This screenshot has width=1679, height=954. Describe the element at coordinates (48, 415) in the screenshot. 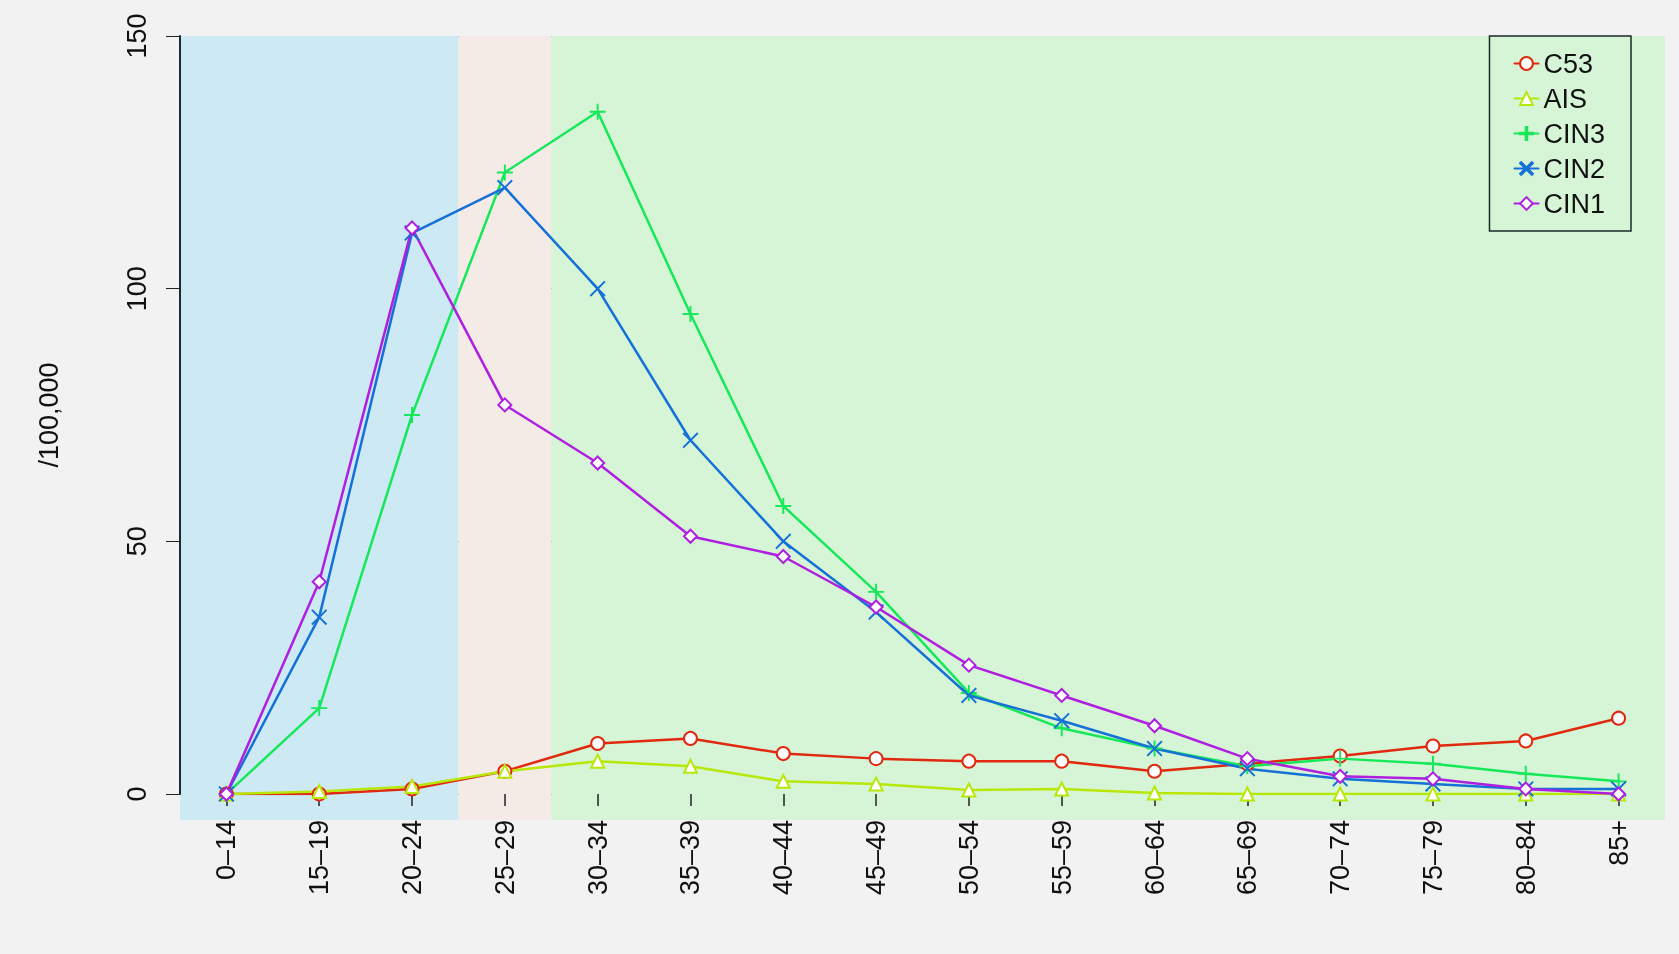

I see `y-axis-title: /100,000` at that location.